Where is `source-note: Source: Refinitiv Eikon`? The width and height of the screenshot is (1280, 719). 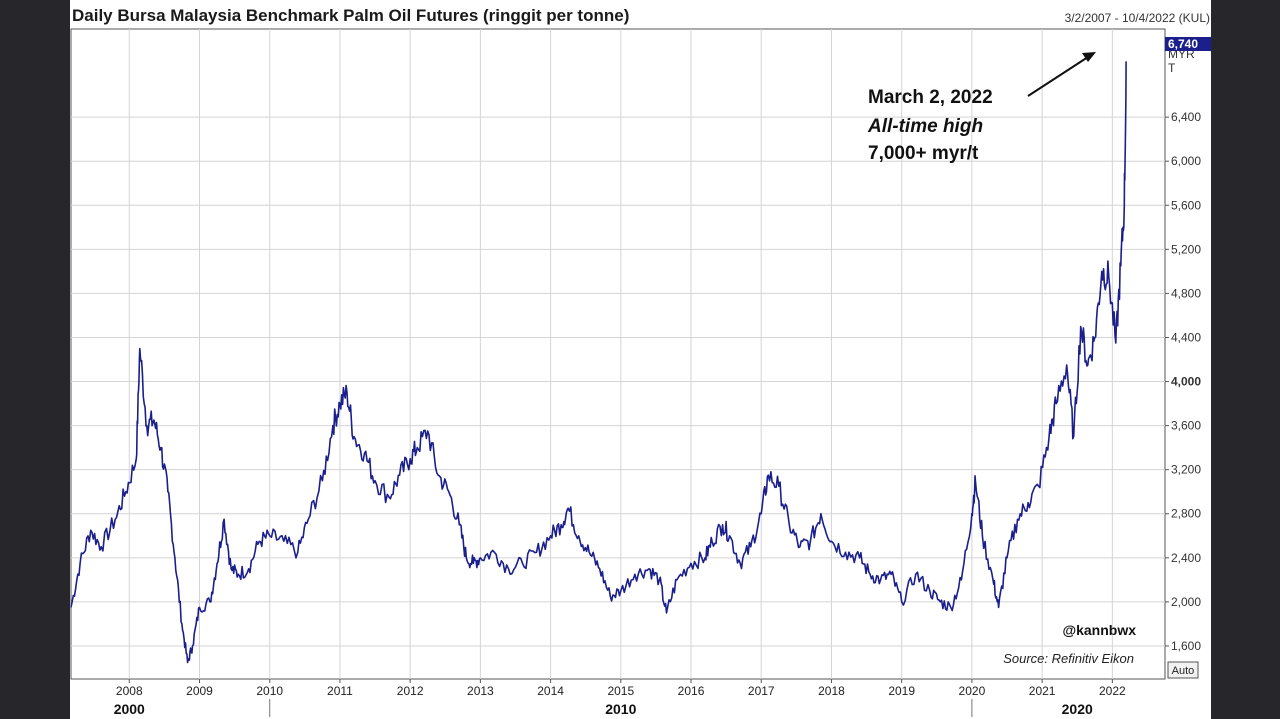
source-note: Source: Refinitiv Eikon is located at coordinates (1068, 658).